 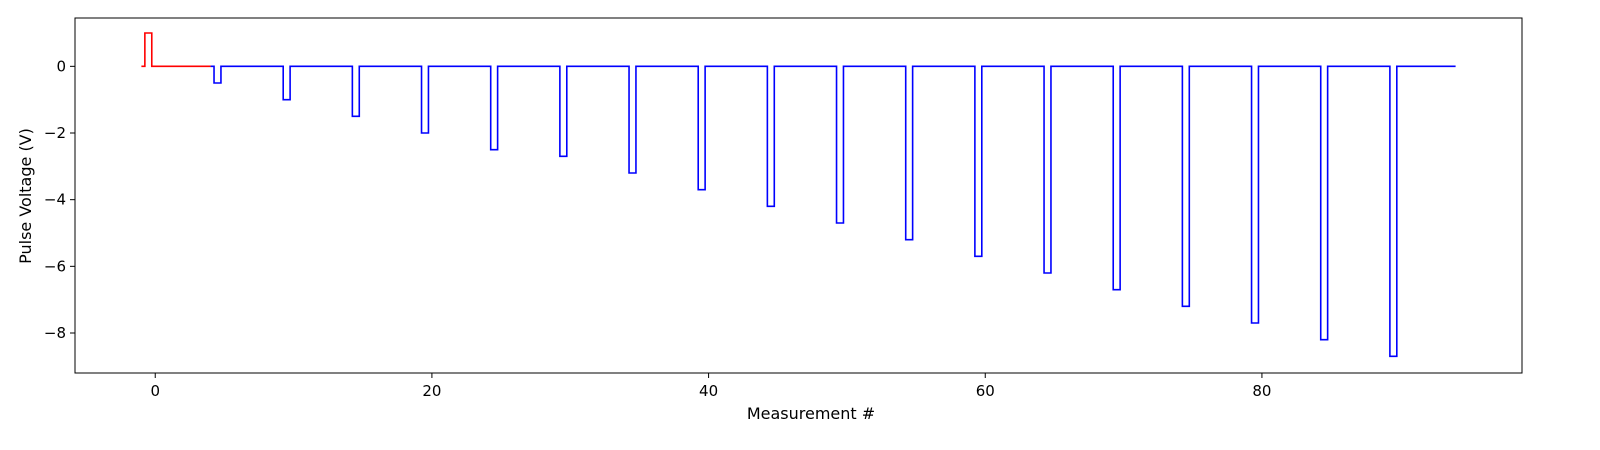 What do you see at coordinates (708, 391) in the screenshot?
I see `x-tick-label: 40` at bounding box center [708, 391].